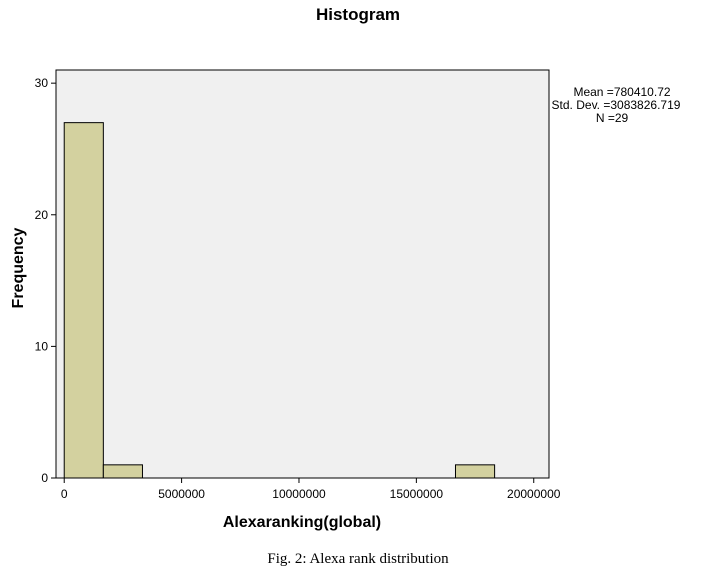 The image size is (715, 570). I want to click on x-axis: 0 5000000 10000000 15000000 20000000, so click(311, 489).